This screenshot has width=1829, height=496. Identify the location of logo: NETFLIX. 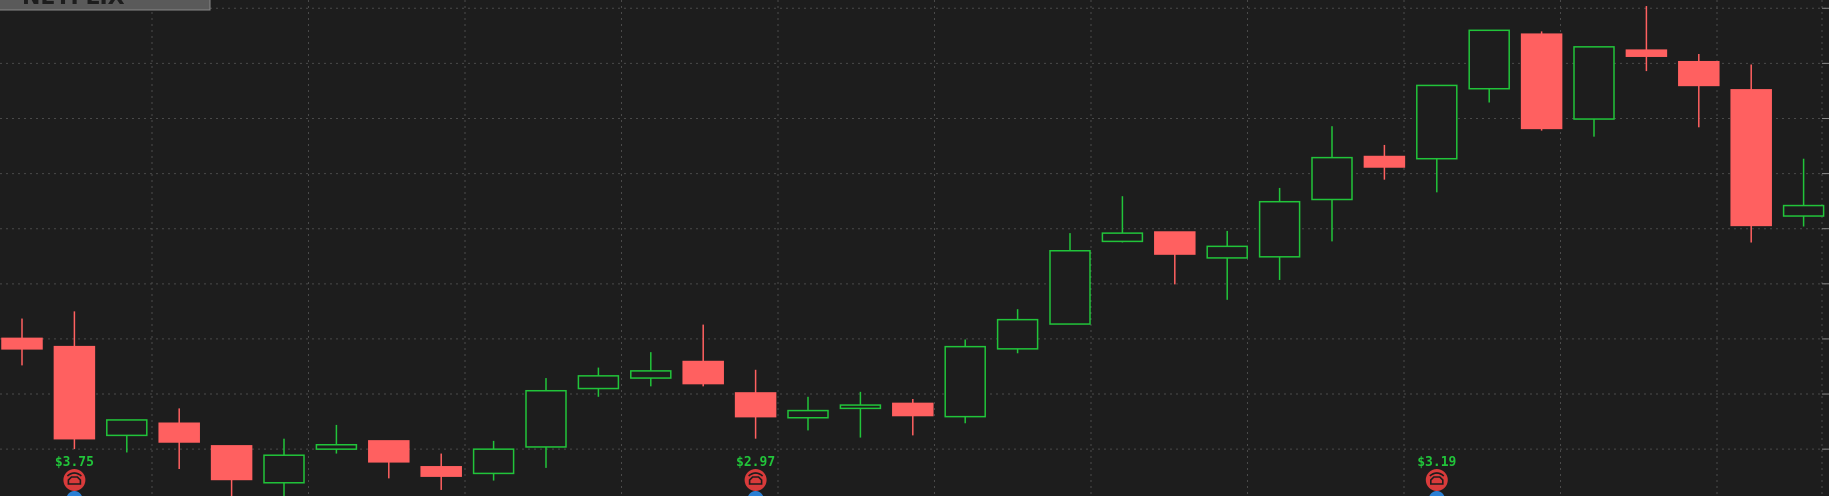
(73, 5).